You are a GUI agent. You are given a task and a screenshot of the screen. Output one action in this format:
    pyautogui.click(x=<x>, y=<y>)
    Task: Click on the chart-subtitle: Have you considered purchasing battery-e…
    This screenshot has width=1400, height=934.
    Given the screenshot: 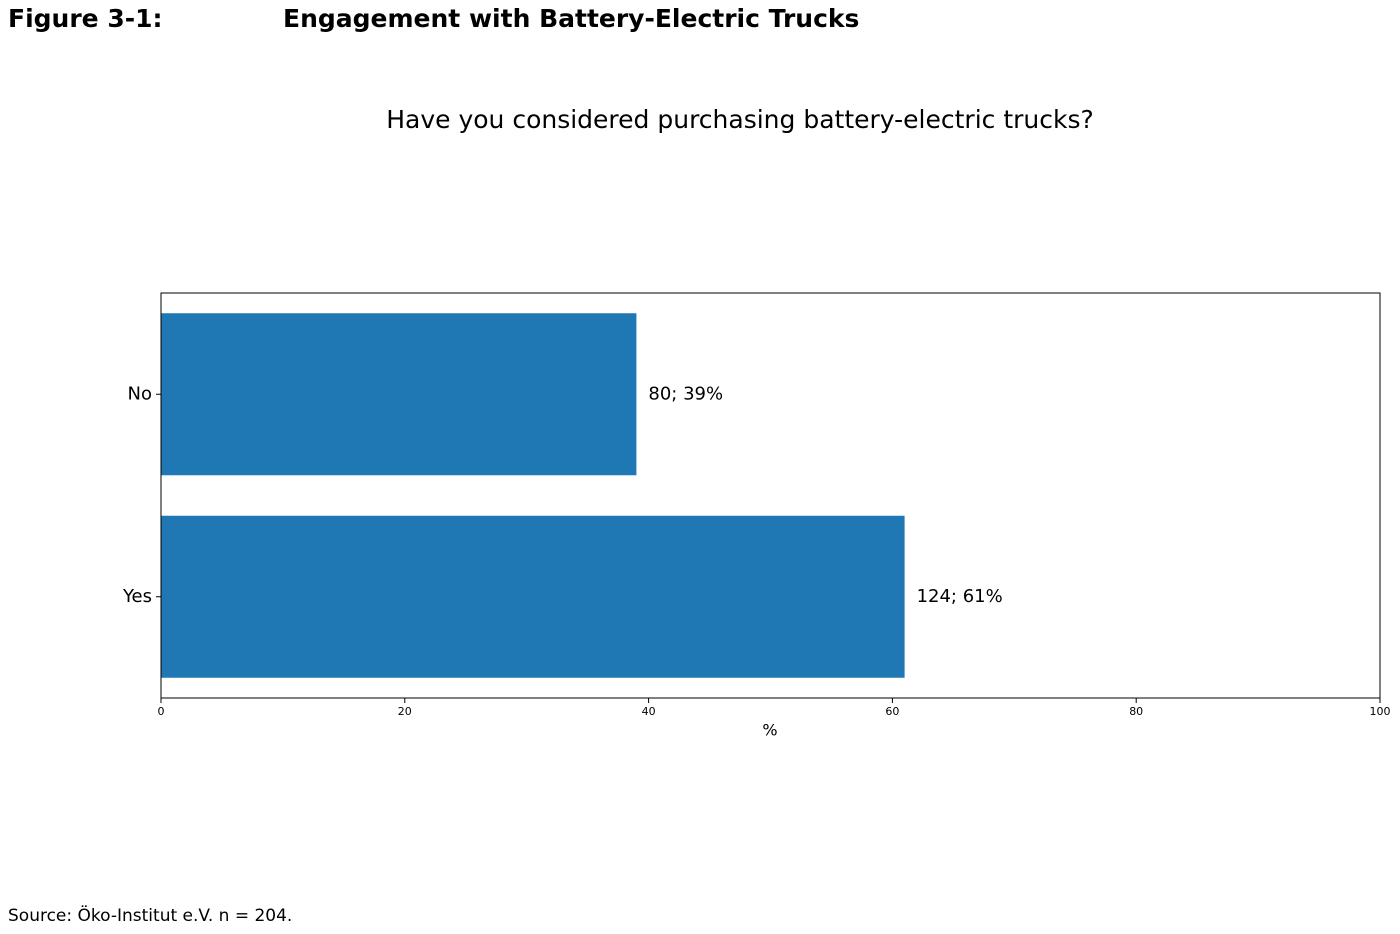 What is the action you would take?
    pyautogui.click(x=740, y=119)
    